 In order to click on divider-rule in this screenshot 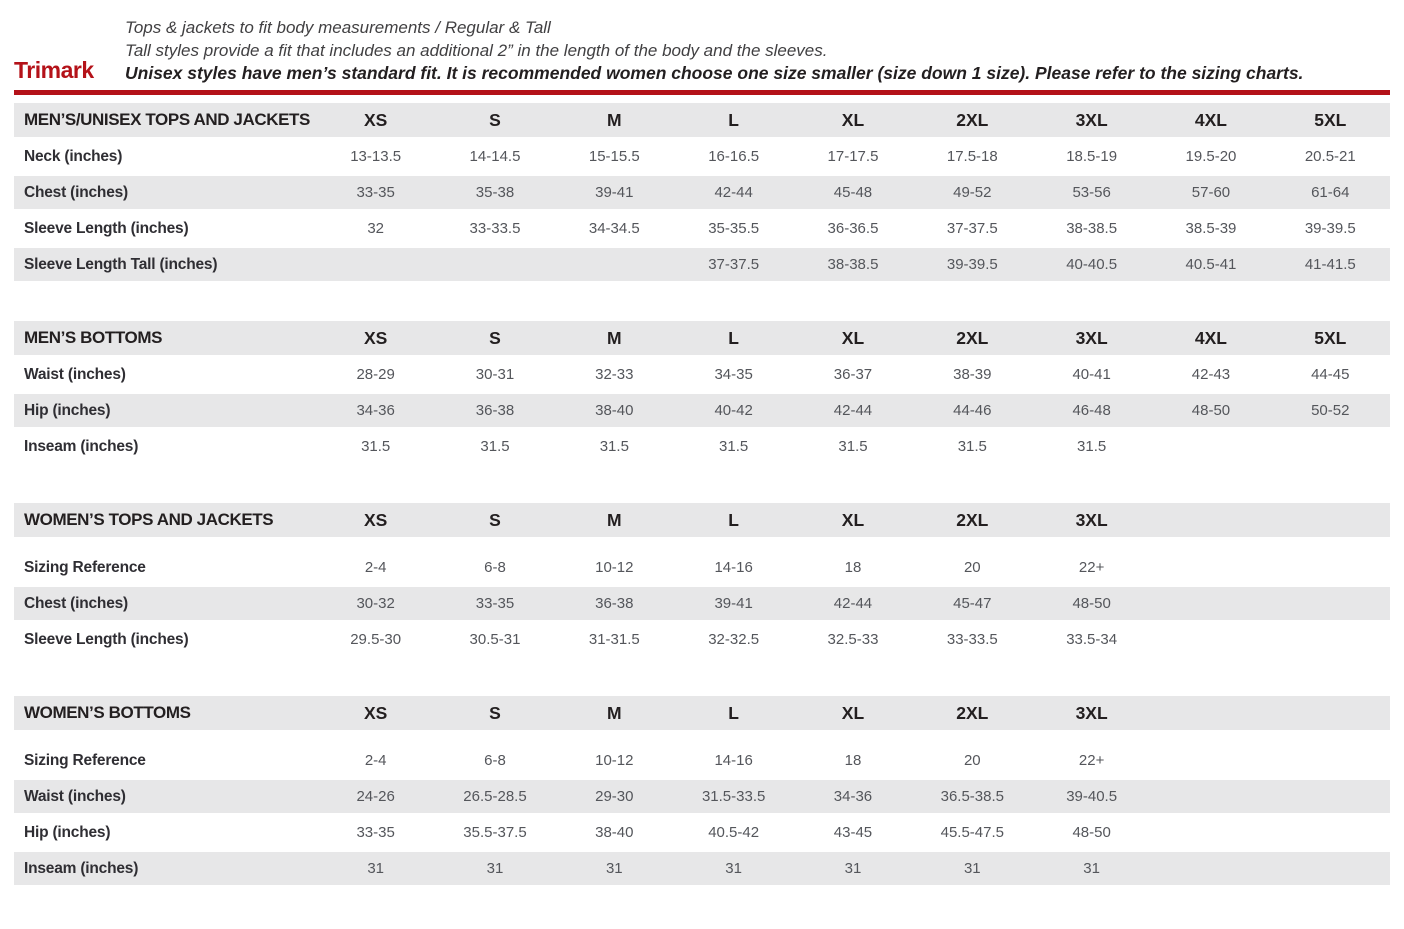, I will do `click(702, 92)`.